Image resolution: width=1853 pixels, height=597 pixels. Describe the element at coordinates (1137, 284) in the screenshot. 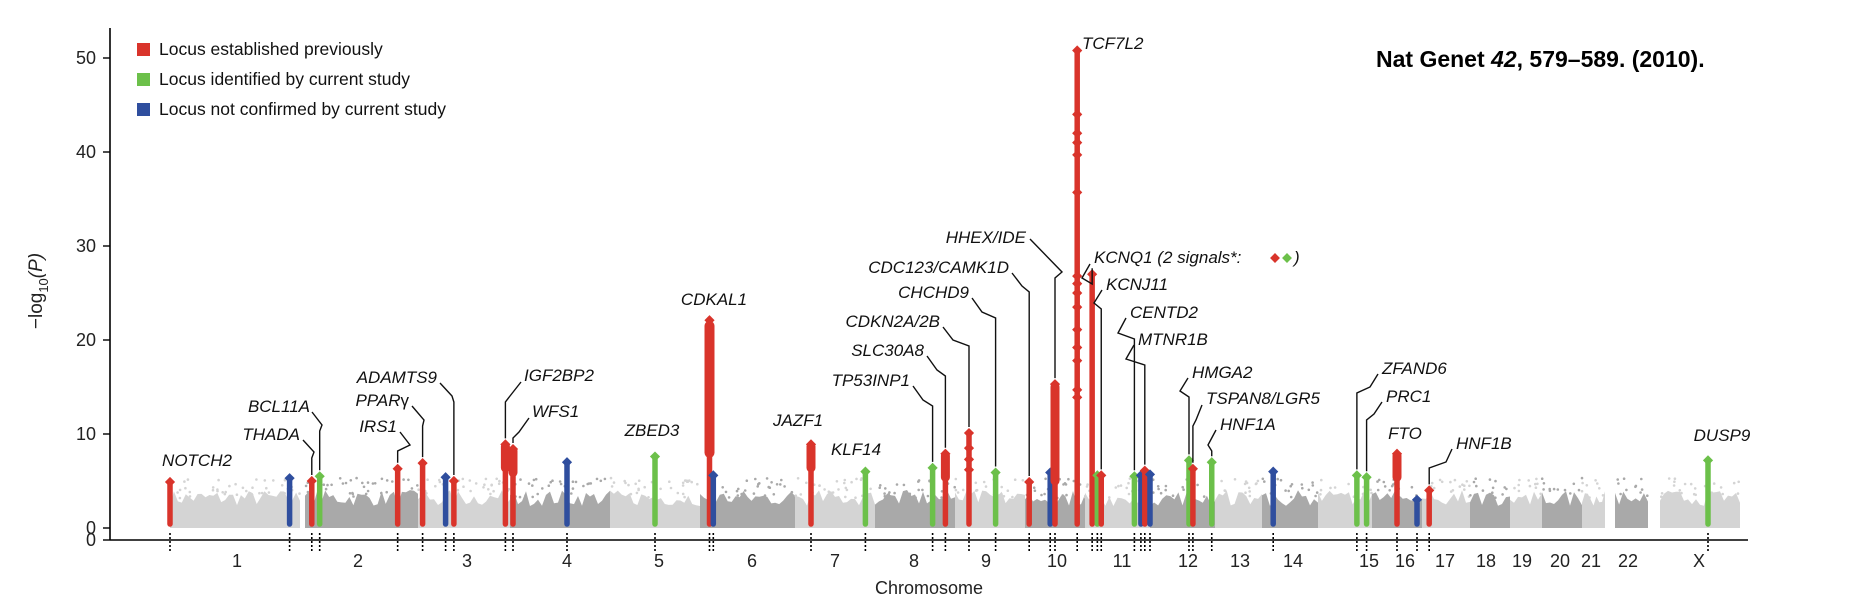

I see `gene-label: KCNJ11` at that location.